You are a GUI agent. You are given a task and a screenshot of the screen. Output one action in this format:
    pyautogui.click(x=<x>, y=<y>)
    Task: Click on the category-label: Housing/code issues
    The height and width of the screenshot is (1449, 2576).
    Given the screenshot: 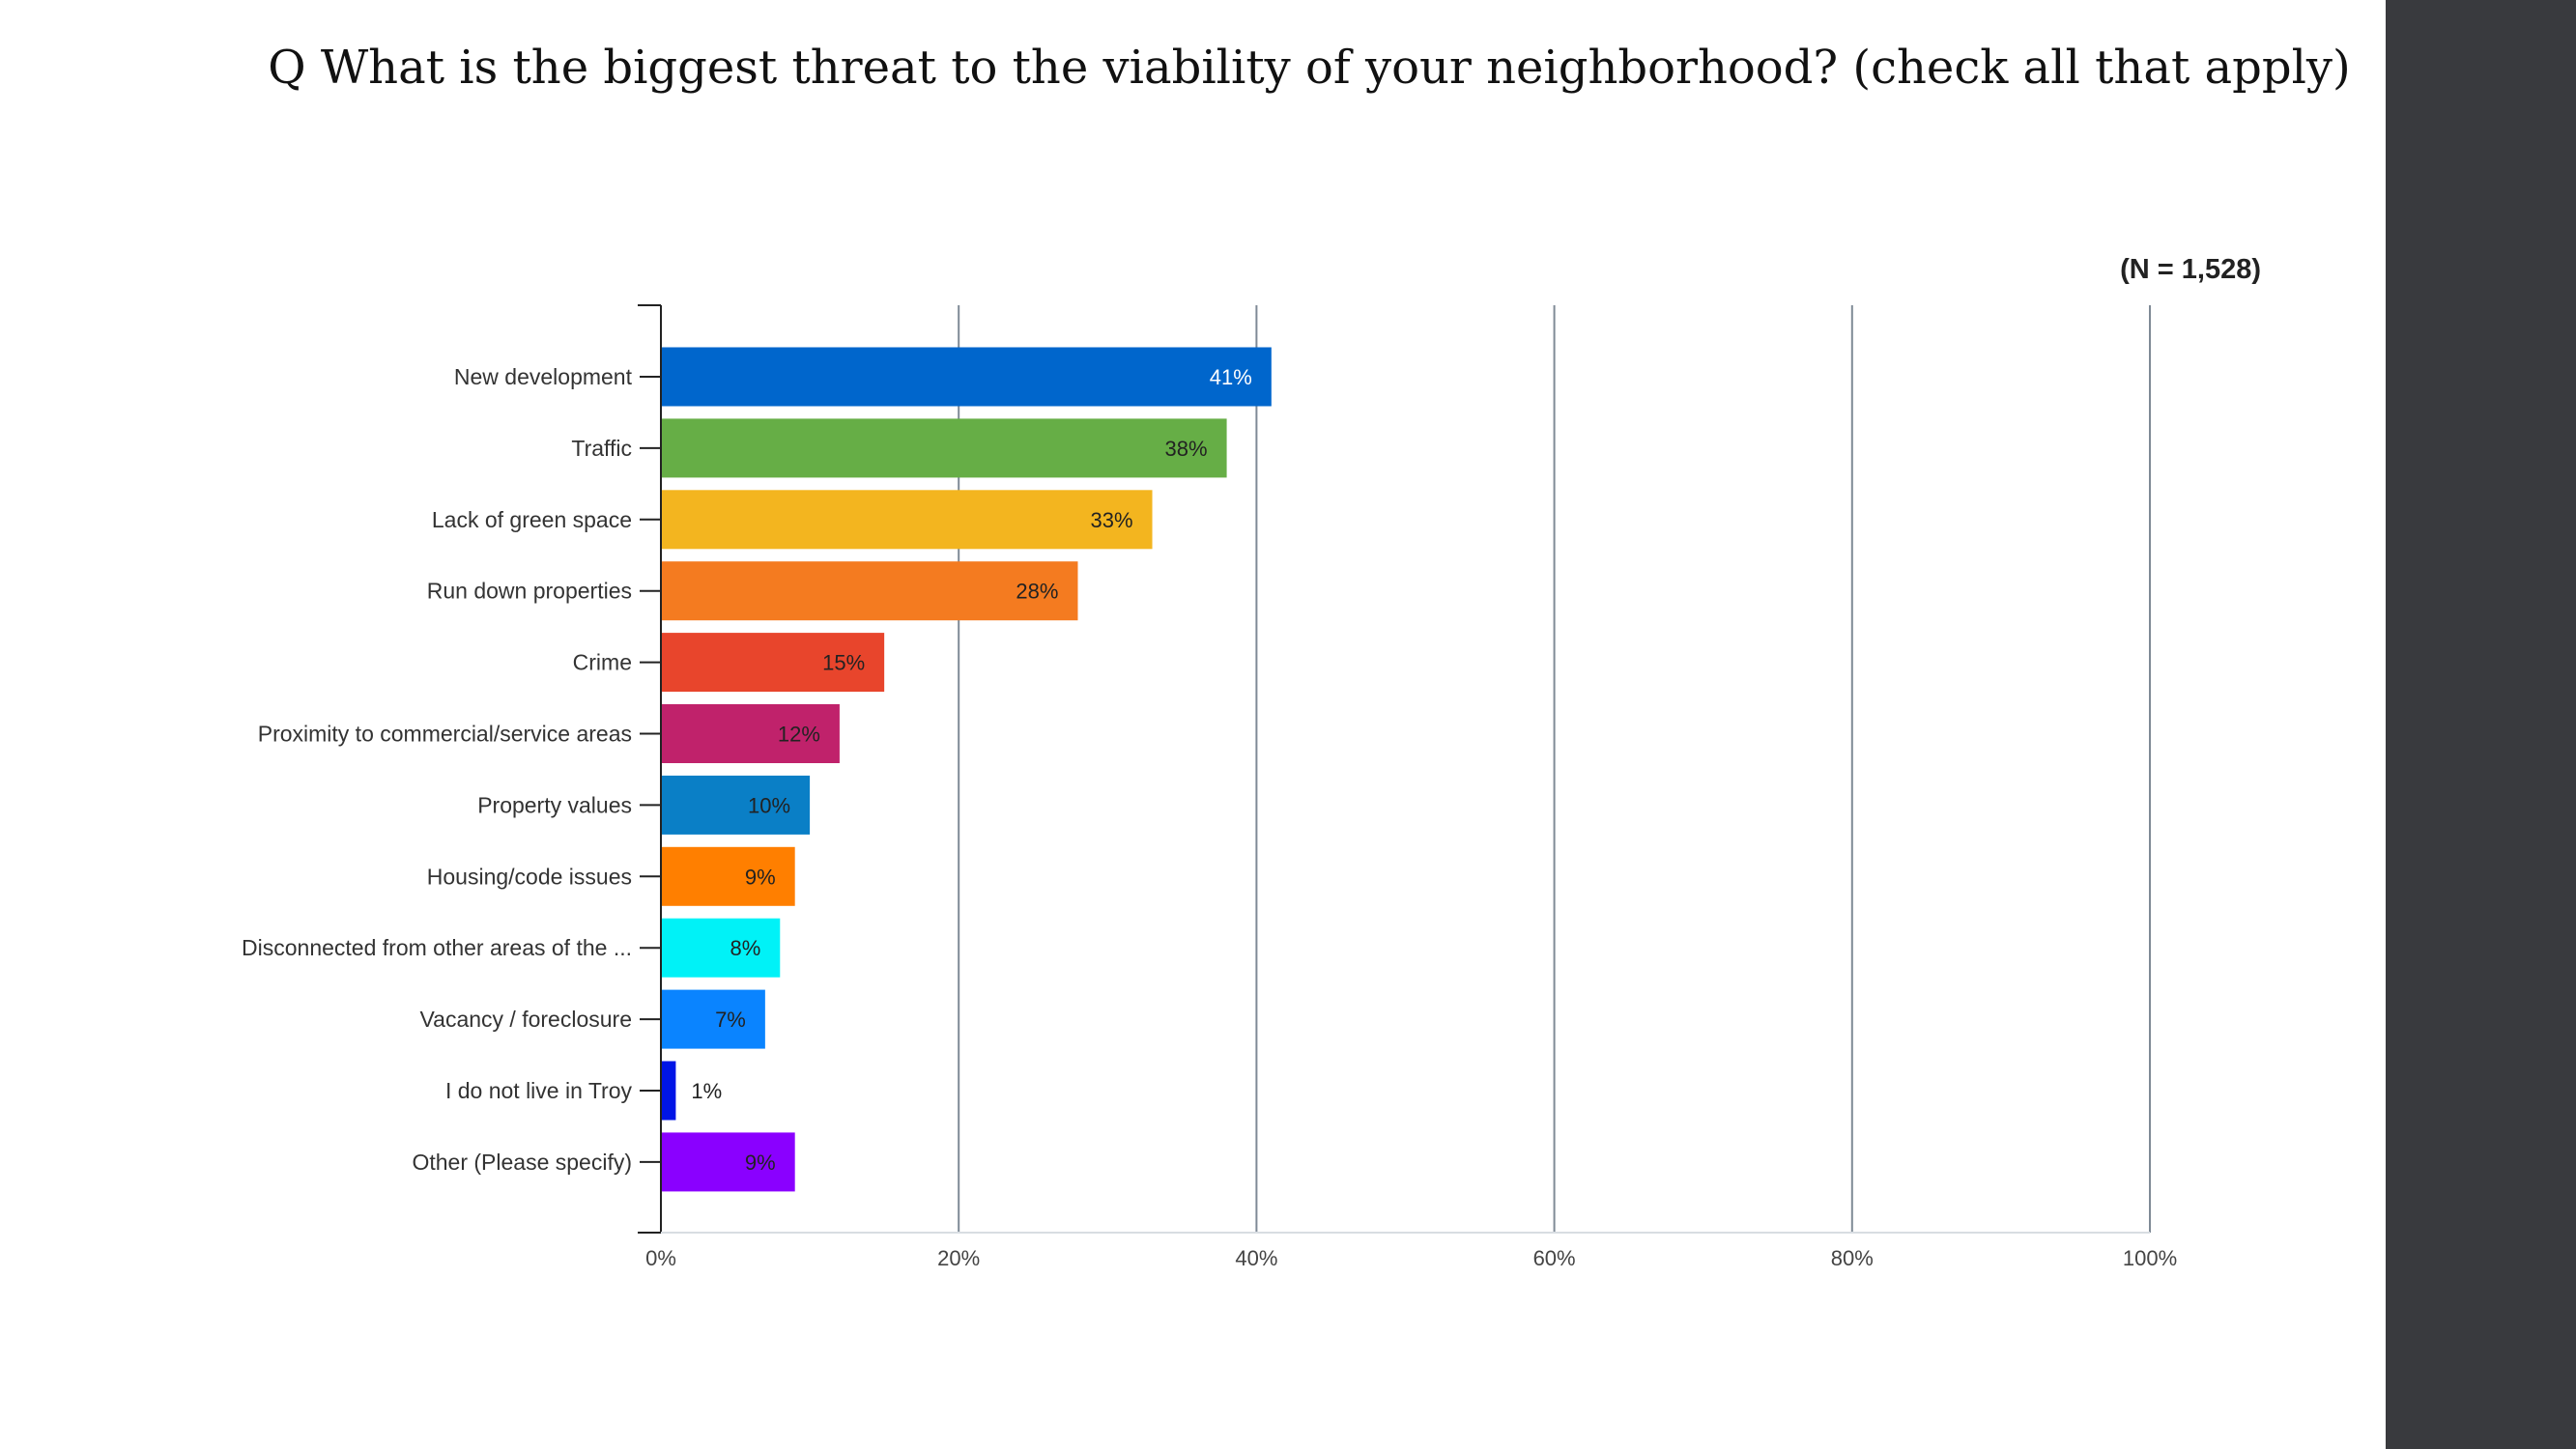 What is the action you would take?
    pyautogui.click(x=530, y=876)
    